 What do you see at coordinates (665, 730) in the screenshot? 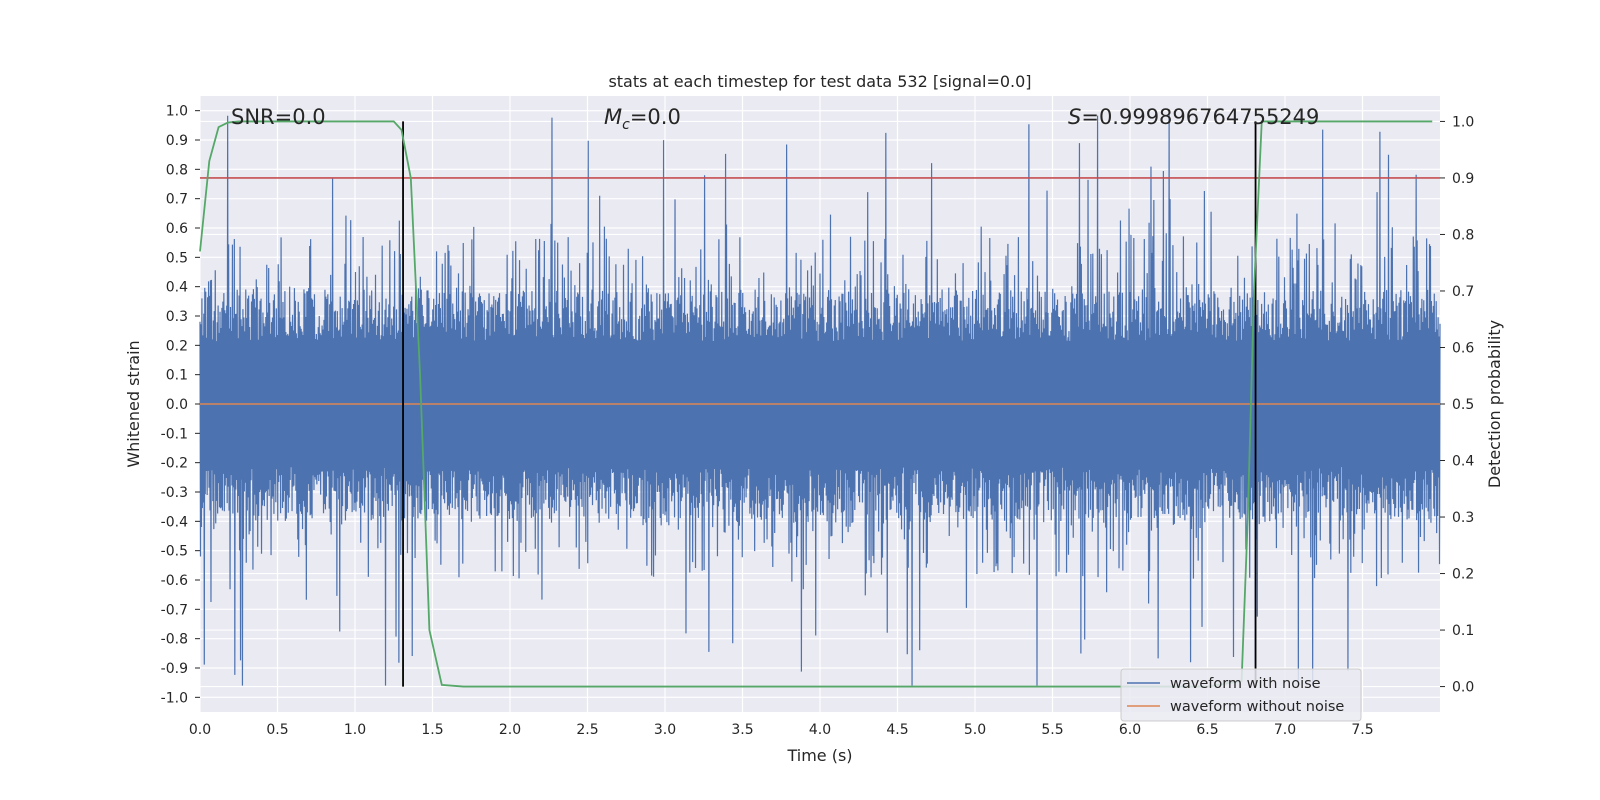
I see `x-tick-label: 3.0` at bounding box center [665, 730].